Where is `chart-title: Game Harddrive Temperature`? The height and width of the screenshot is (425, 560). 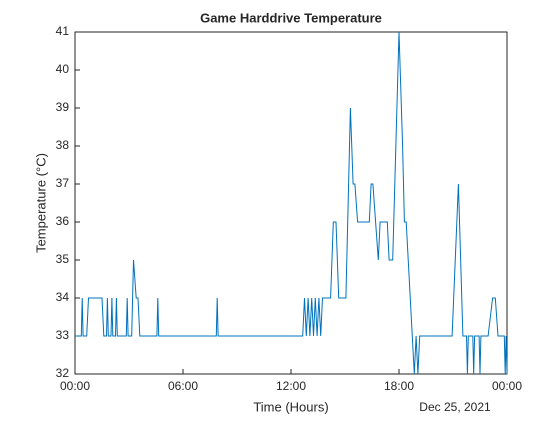
chart-title: Game Harddrive Temperature is located at coordinates (291, 17).